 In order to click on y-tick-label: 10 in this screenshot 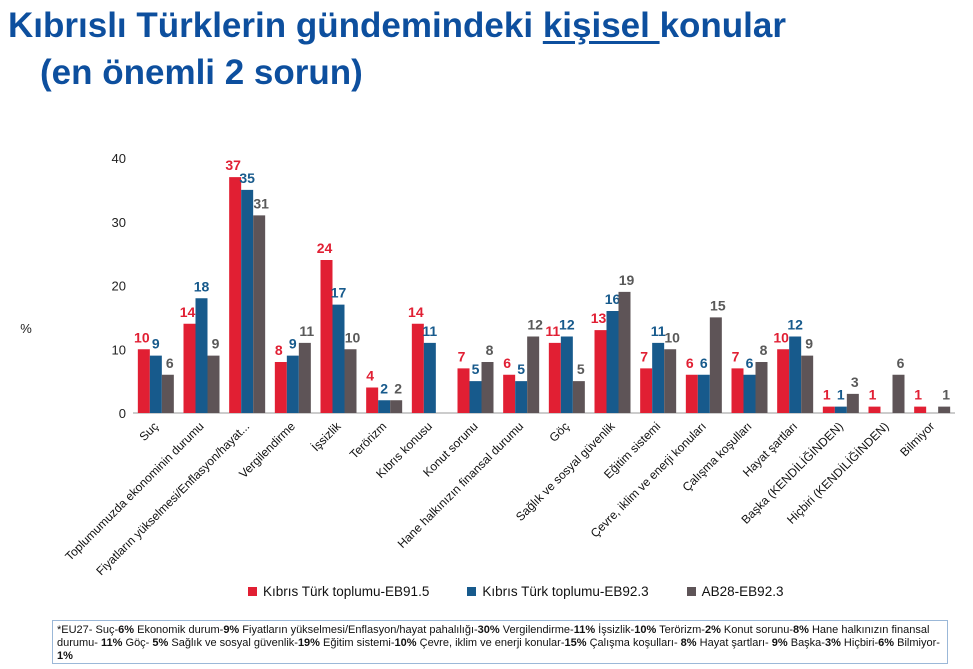, I will do `click(119, 349)`.